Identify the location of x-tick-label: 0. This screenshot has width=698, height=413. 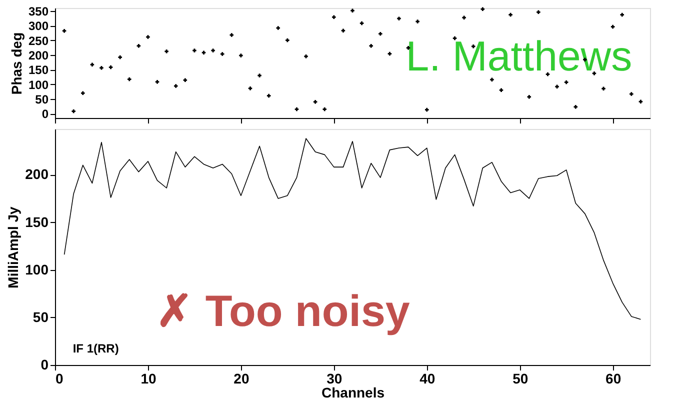
(60, 378).